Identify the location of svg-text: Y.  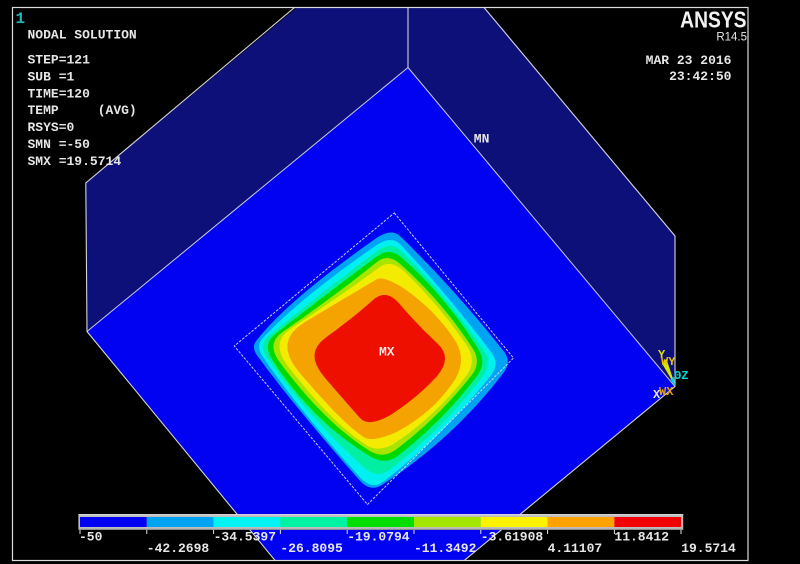
(662, 355).